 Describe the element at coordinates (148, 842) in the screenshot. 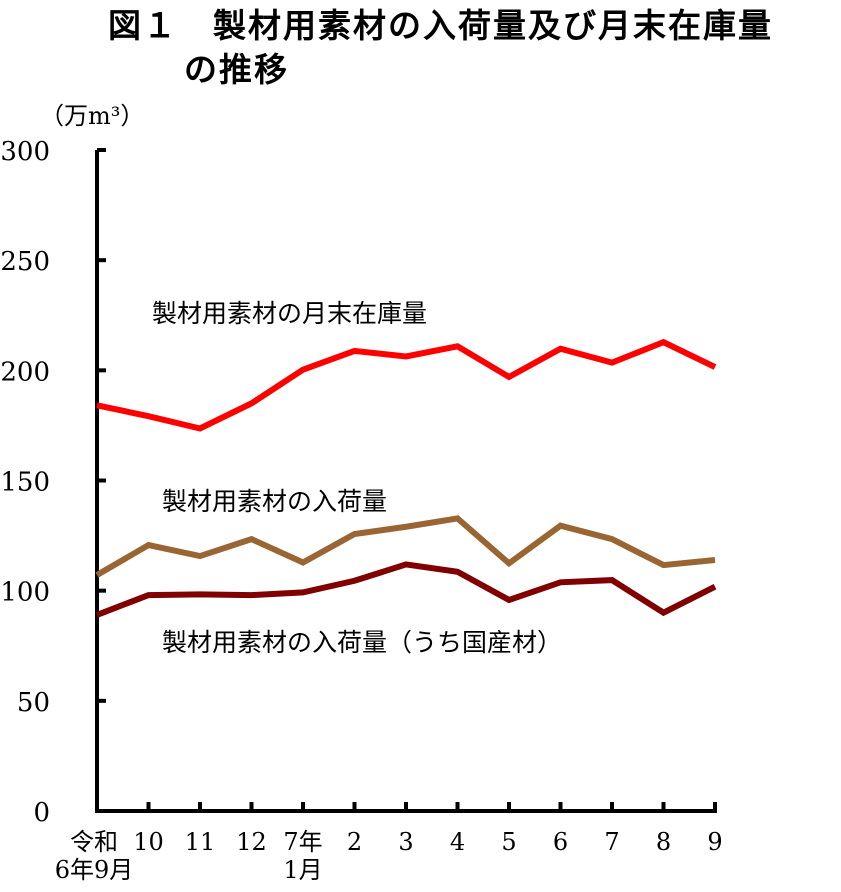

I see `x-tick-label: 10` at that location.